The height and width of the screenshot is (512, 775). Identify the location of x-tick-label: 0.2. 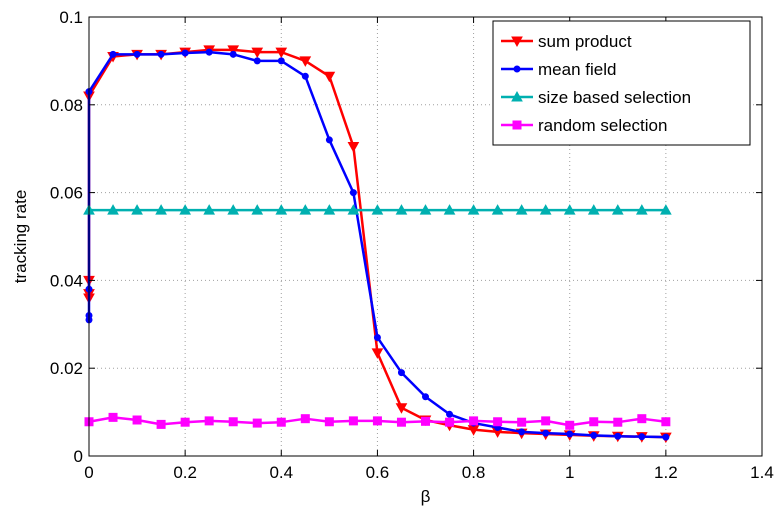
(185, 472).